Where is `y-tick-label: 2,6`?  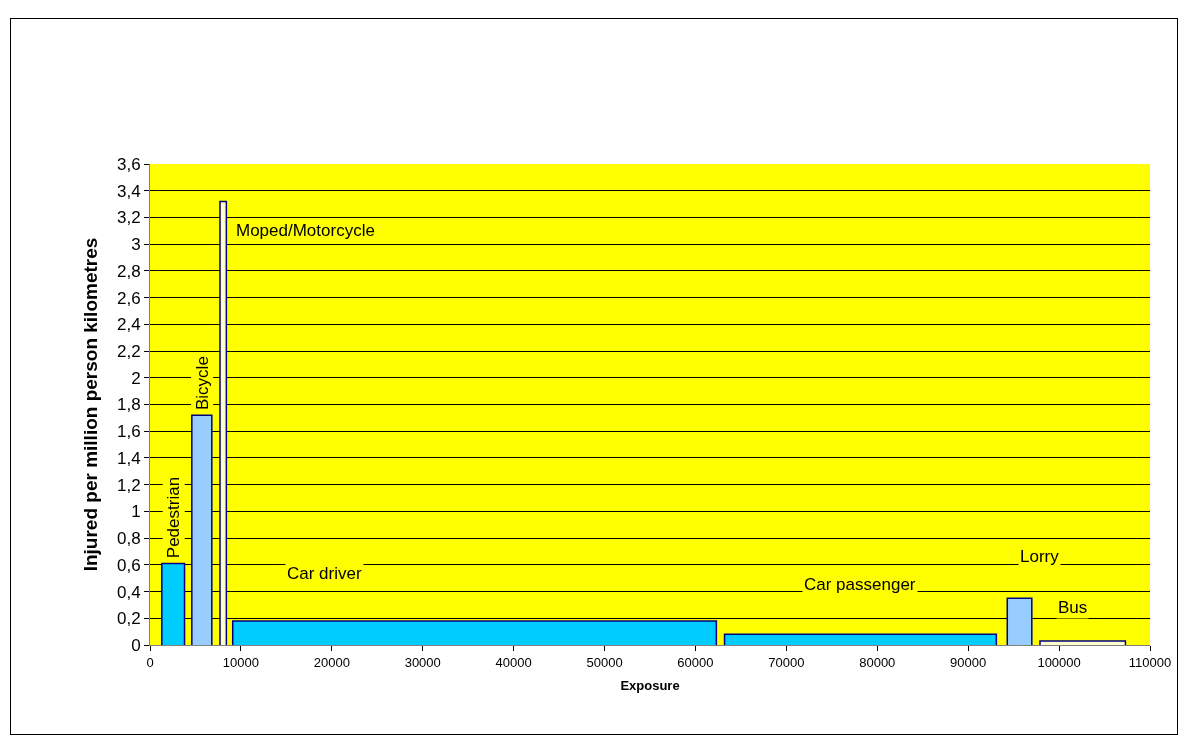
y-tick-label: 2,6 is located at coordinates (128, 298).